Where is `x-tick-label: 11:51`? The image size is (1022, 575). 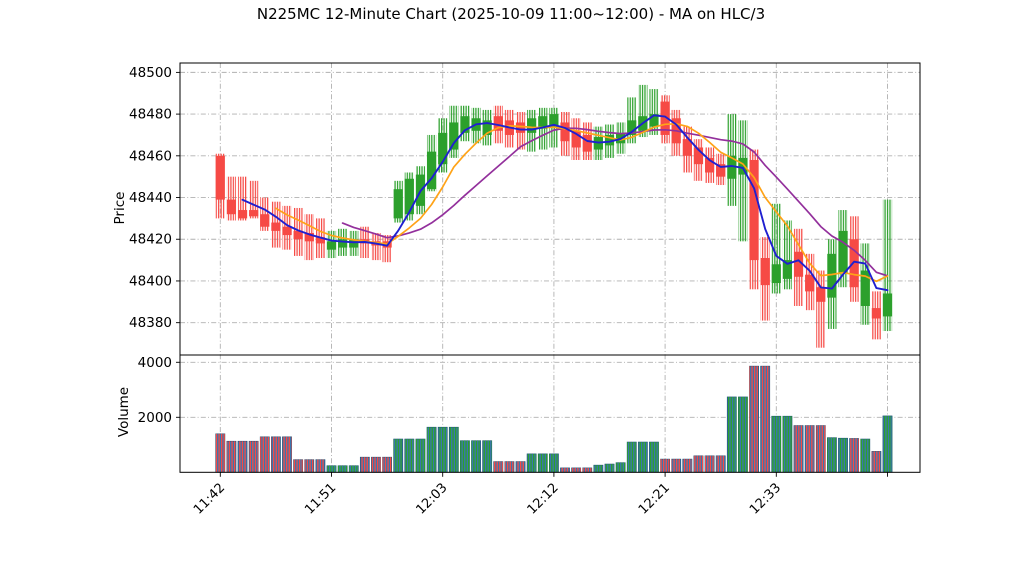 x-tick-label: 11:51 is located at coordinates (320, 499).